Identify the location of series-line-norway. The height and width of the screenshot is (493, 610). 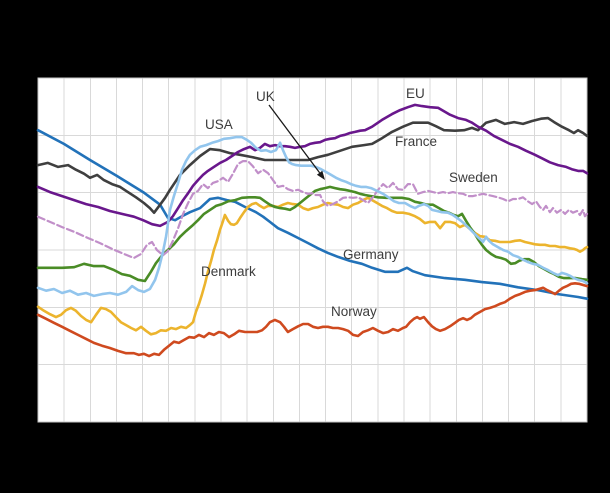
(312, 319).